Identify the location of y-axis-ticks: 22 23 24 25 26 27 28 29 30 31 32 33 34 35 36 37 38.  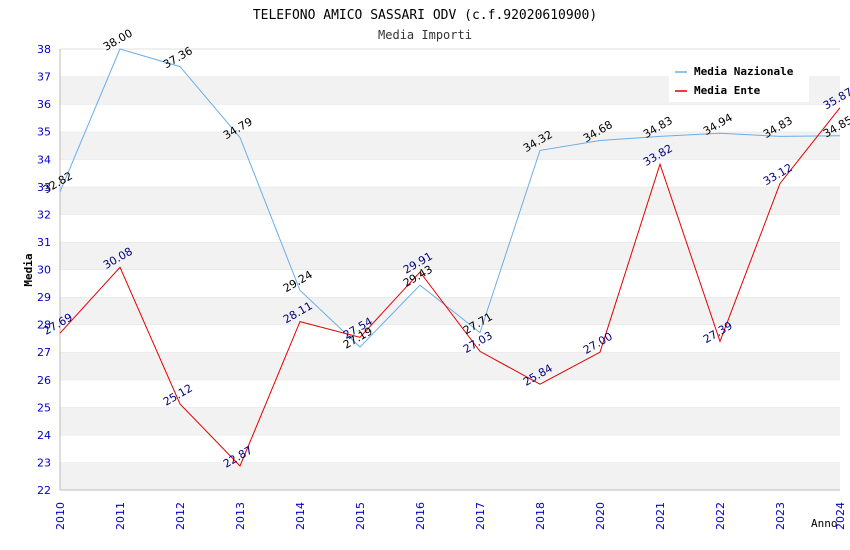
(44, 270).